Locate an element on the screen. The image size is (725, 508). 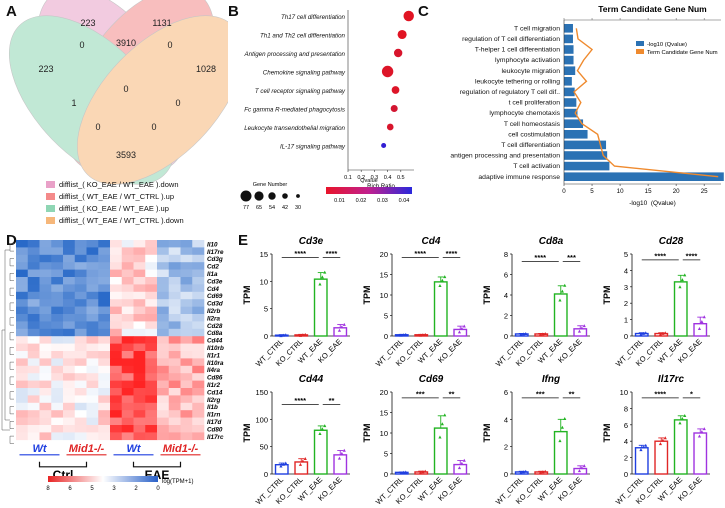
tpm-y-tick-label: 50 is located at coordinates (264, 447).